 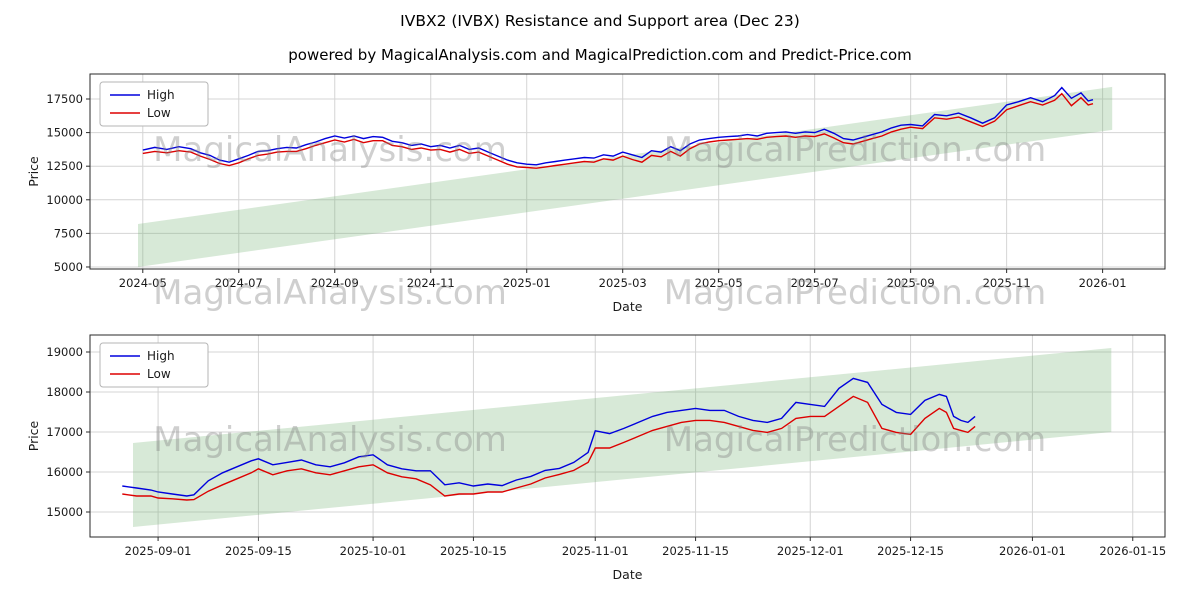 What do you see at coordinates (595, 551) in the screenshot?
I see `x-tick-label: 2025-11-01` at bounding box center [595, 551].